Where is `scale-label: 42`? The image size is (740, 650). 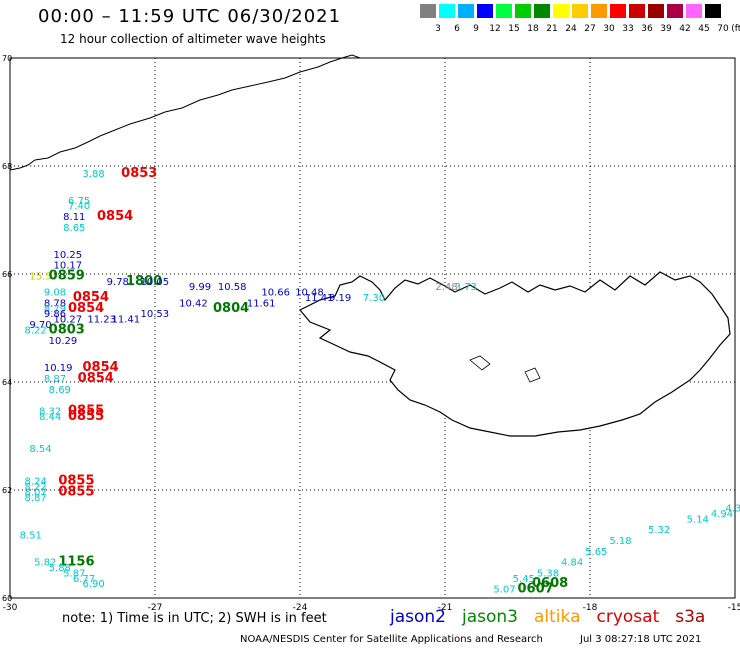 scale-label: 42 is located at coordinates (685, 29).